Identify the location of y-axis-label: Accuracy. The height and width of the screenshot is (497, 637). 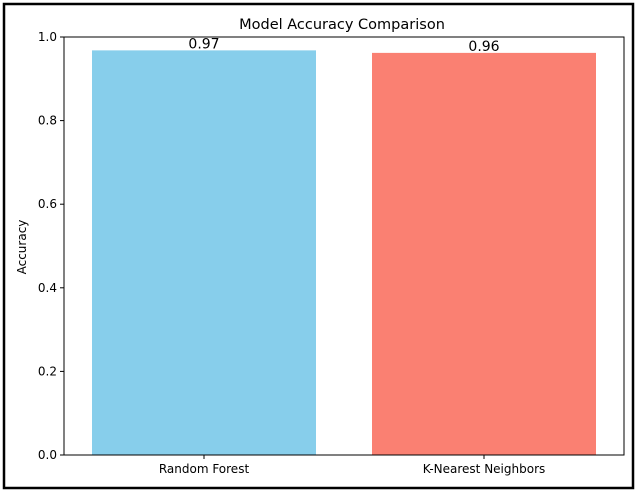
(22, 247).